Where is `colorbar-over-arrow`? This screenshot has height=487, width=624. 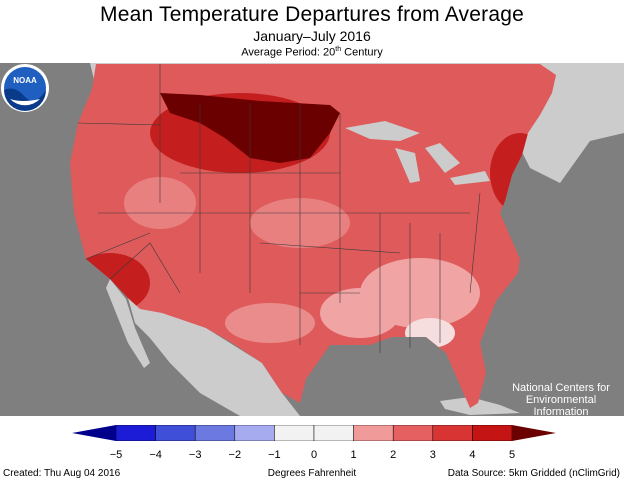 colorbar-over-arrow is located at coordinates (534, 433).